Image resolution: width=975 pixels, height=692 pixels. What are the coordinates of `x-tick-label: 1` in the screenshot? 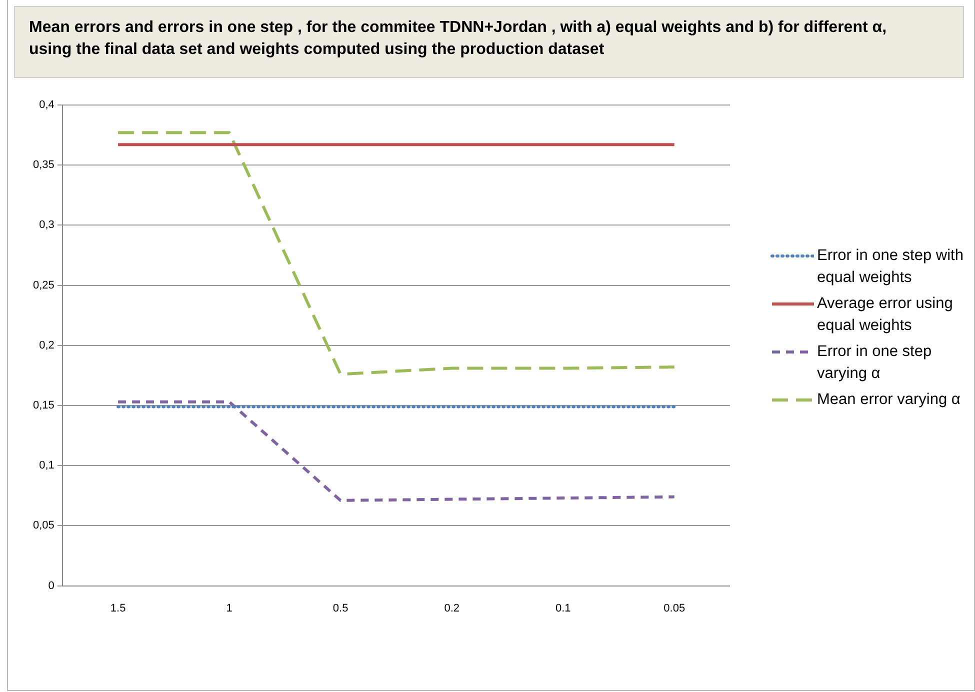 It's located at (229, 608).